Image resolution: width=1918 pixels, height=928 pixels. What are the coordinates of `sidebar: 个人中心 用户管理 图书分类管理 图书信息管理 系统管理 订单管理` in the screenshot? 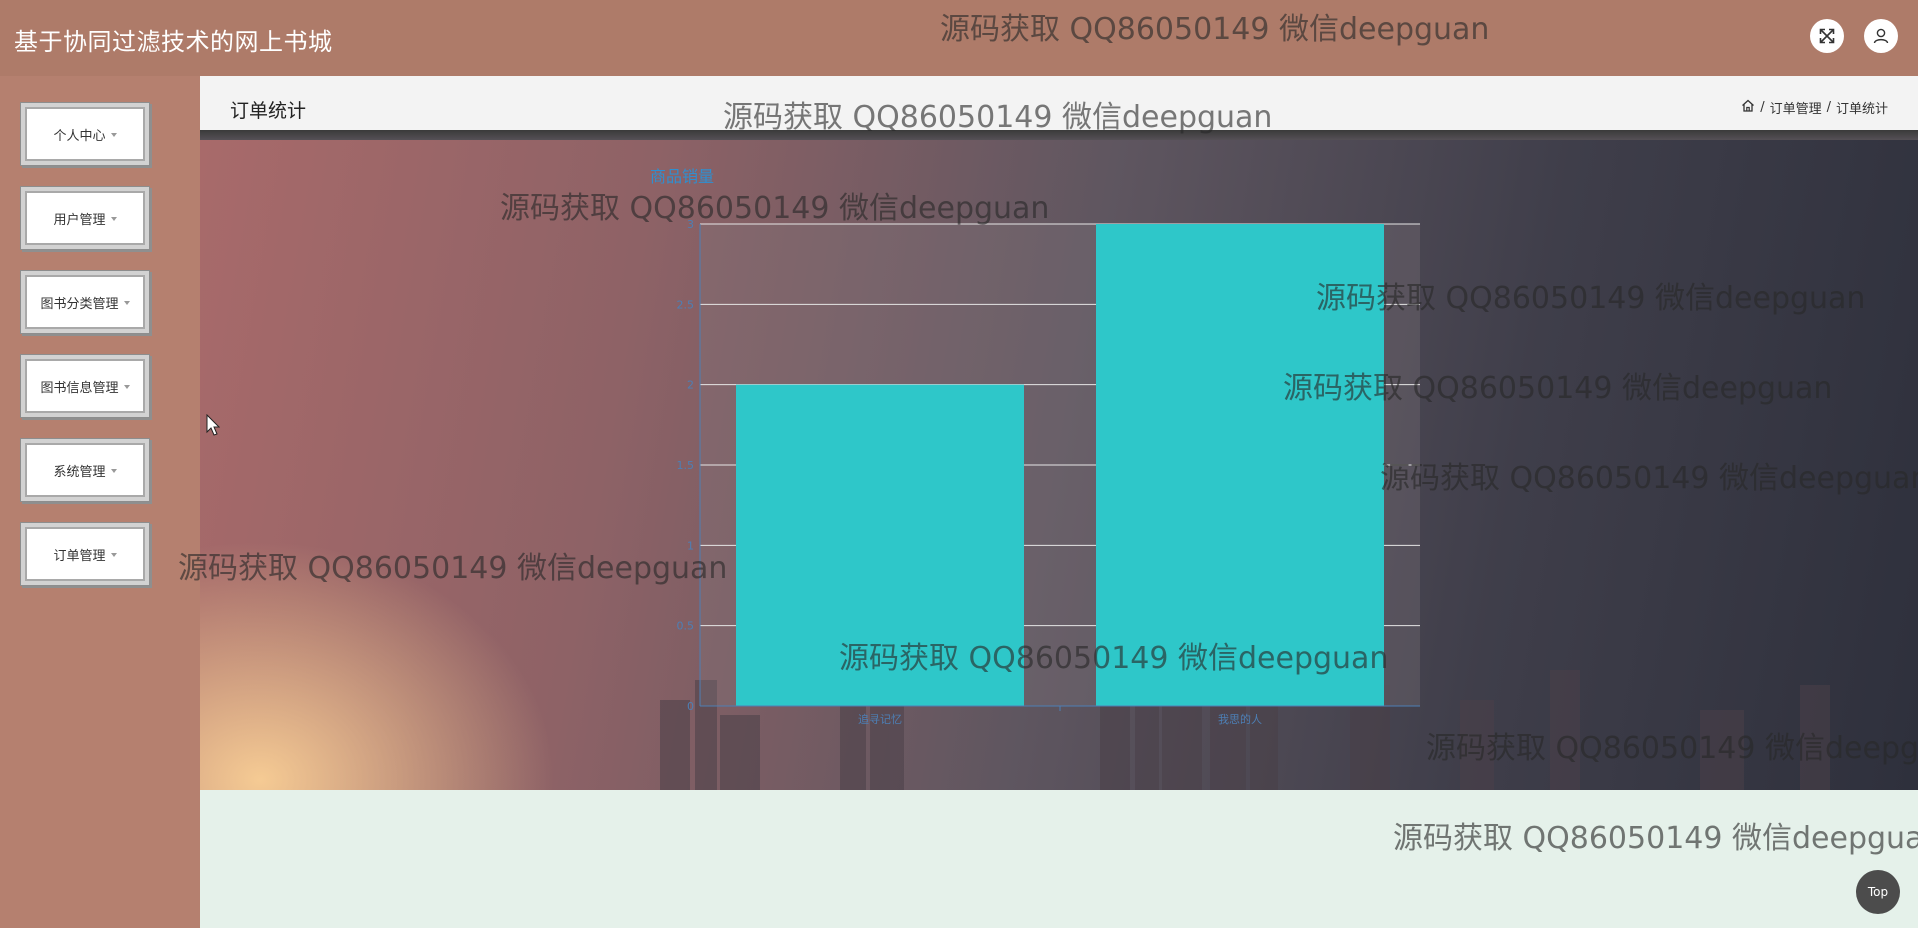 It's located at (100, 502).